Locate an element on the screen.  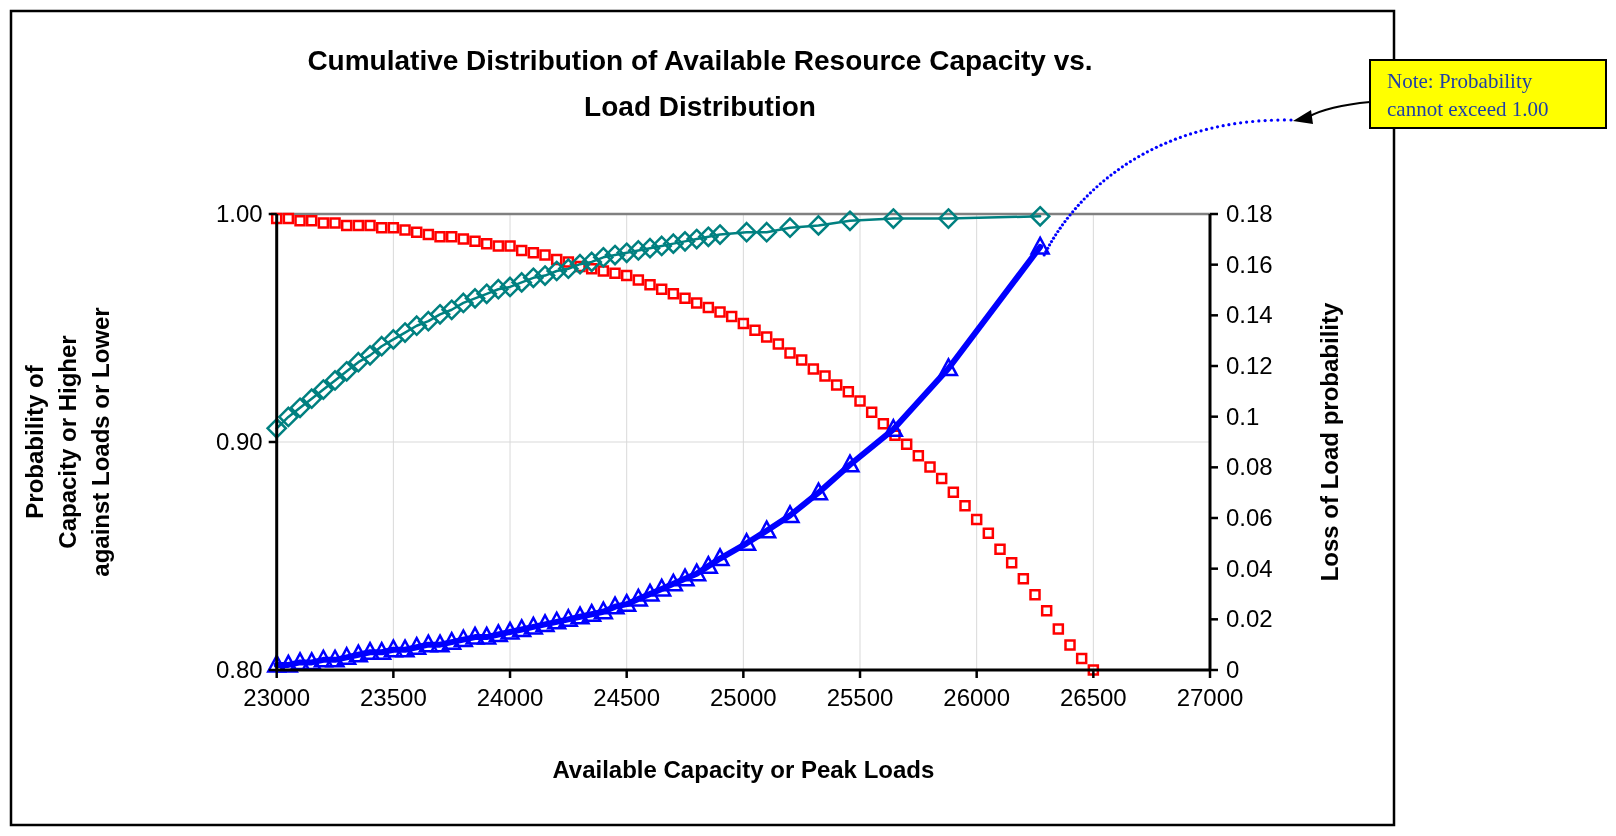
x-tick-label: 23000 is located at coordinates (277, 697).